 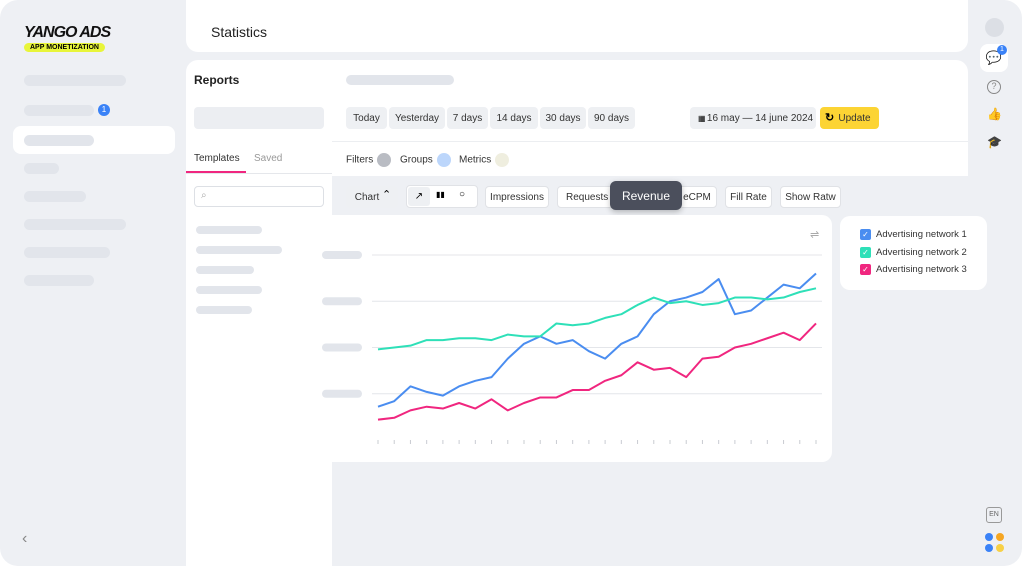 I want to click on metrics-label: Metrics, so click(x=484, y=160).